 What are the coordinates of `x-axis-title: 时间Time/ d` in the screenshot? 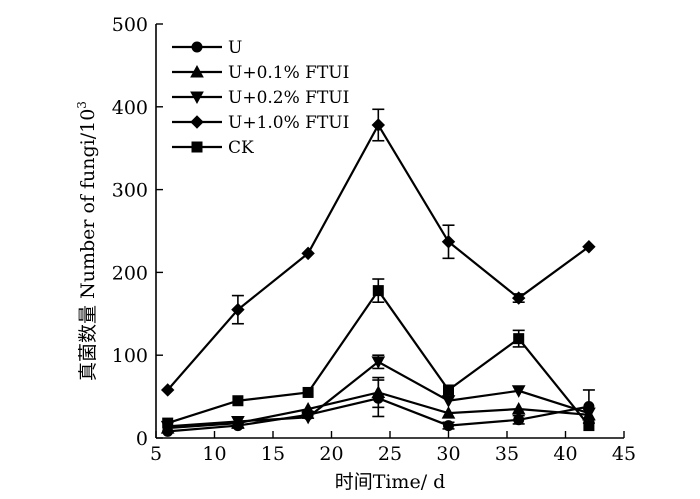 It's located at (390, 482).